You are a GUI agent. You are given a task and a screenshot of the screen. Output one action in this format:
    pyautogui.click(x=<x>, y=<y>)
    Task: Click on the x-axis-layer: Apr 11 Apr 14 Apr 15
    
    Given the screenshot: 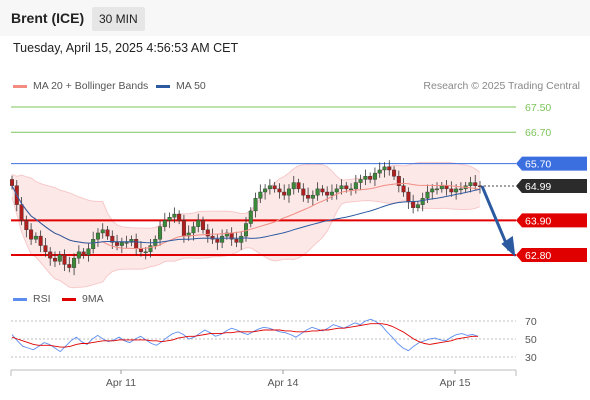 What is the action you would take?
    pyautogui.click(x=263, y=379)
    